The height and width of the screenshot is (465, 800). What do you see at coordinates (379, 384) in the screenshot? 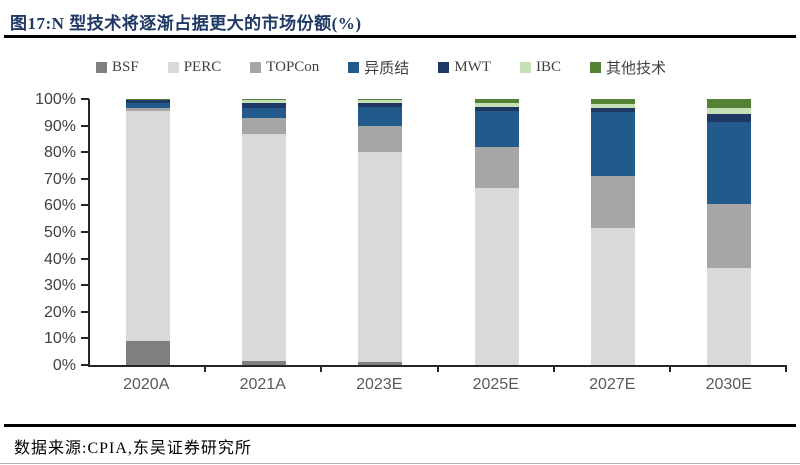
I see `x-category-label-2023E: 2023E` at bounding box center [379, 384].